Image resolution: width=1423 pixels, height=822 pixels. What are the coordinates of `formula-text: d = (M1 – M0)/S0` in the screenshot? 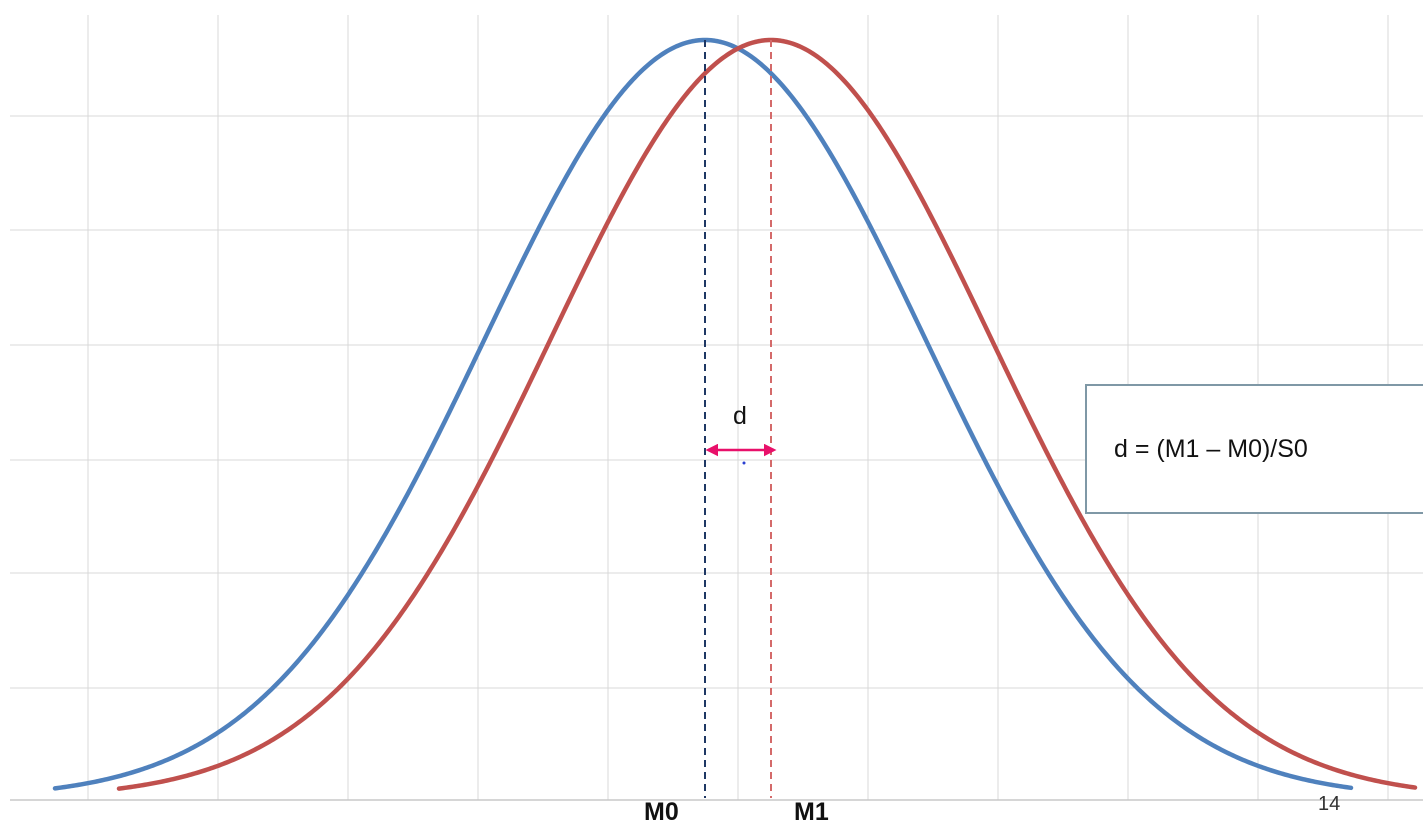 It's located at (1211, 448).